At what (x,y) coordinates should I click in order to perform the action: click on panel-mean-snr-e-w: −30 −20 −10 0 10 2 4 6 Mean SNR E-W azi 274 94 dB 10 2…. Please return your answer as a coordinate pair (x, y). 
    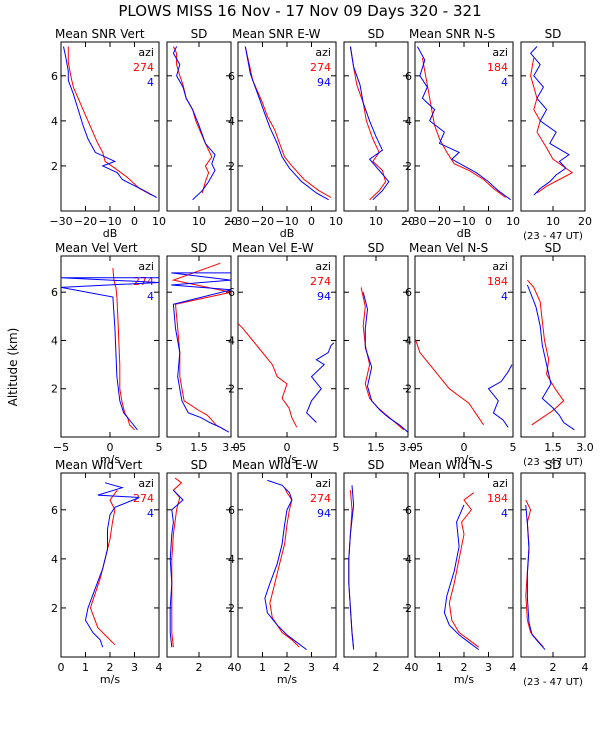
    Looking at the image, I should click on (320, 133).